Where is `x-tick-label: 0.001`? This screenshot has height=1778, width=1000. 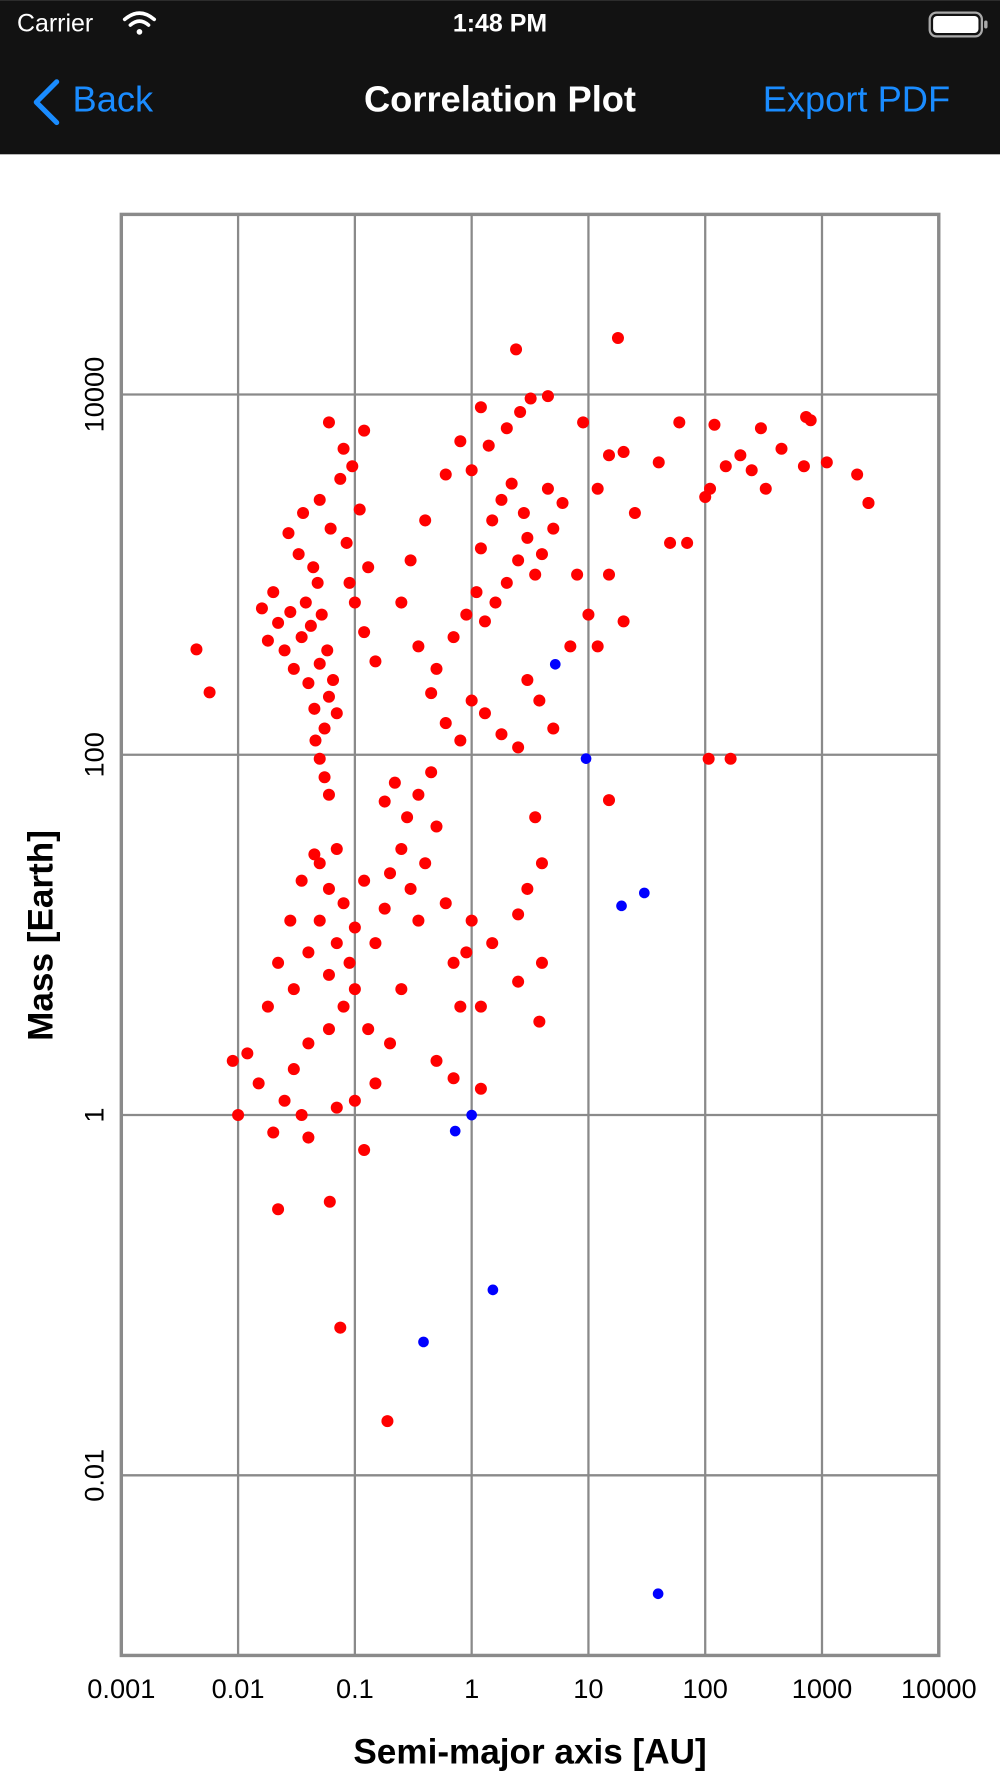
x-tick-label: 0.001 is located at coordinates (121, 1688).